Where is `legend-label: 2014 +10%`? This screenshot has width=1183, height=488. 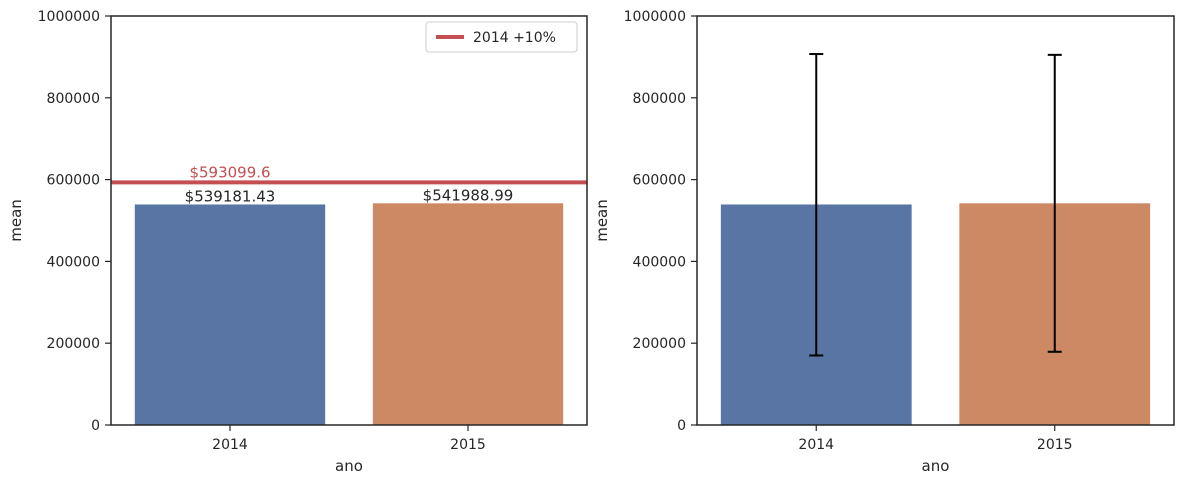
legend-label: 2014 +10% is located at coordinates (514, 38).